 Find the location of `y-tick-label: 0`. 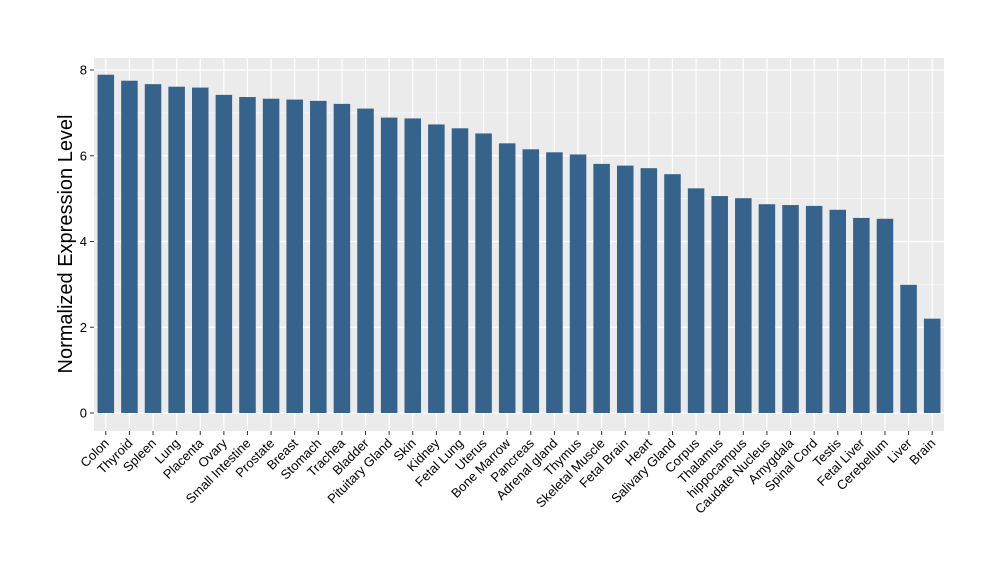

y-tick-label: 0 is located at coordinates (83, 413).